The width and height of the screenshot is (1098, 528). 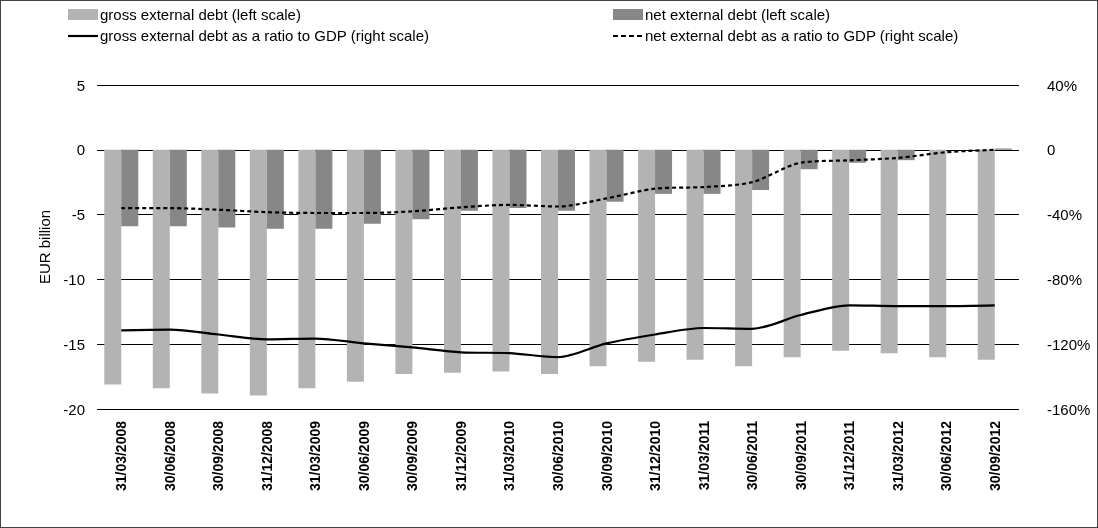 What do you see at coordinates (994, 456) in the screenshot?
I see `x-tick-label: 30/09/2012` at bounding box center [994, 456].